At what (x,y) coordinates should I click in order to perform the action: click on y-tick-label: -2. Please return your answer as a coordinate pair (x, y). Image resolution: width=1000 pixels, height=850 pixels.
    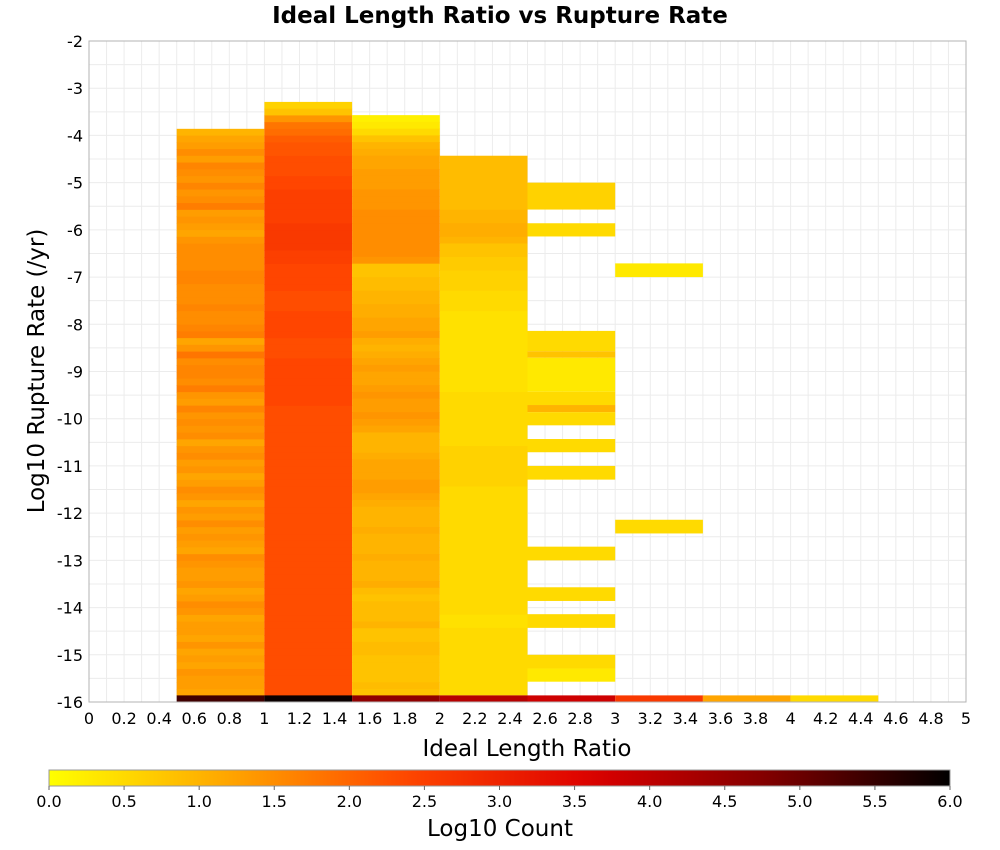
    Looking at the image, I should click on (75, 41).